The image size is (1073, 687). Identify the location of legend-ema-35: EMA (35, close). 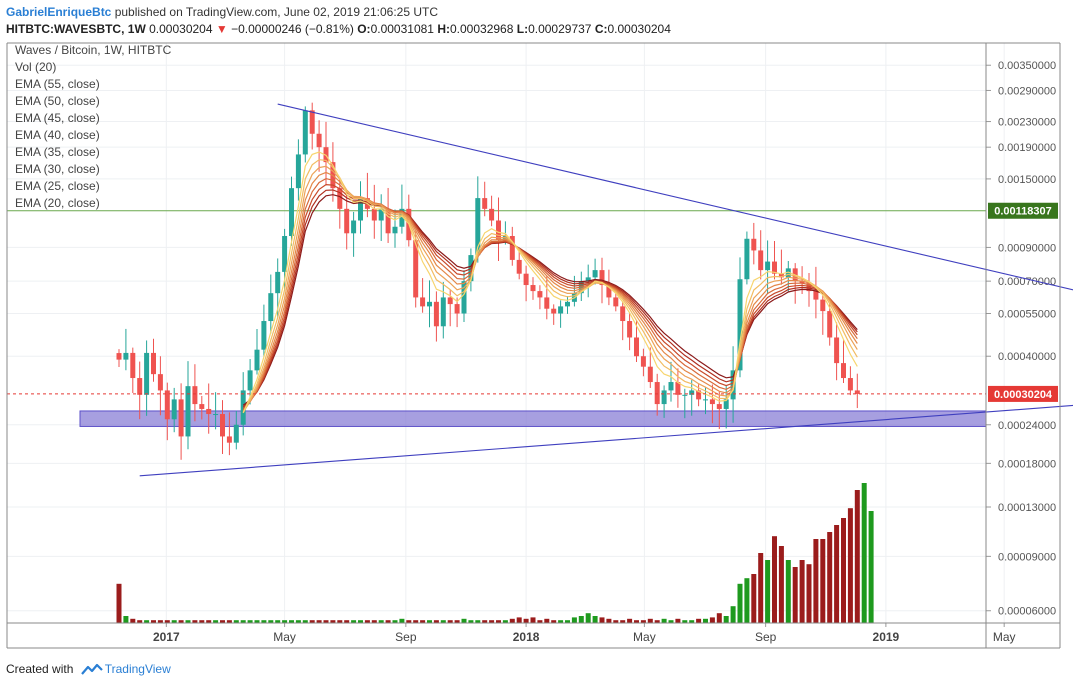
(57, 152).